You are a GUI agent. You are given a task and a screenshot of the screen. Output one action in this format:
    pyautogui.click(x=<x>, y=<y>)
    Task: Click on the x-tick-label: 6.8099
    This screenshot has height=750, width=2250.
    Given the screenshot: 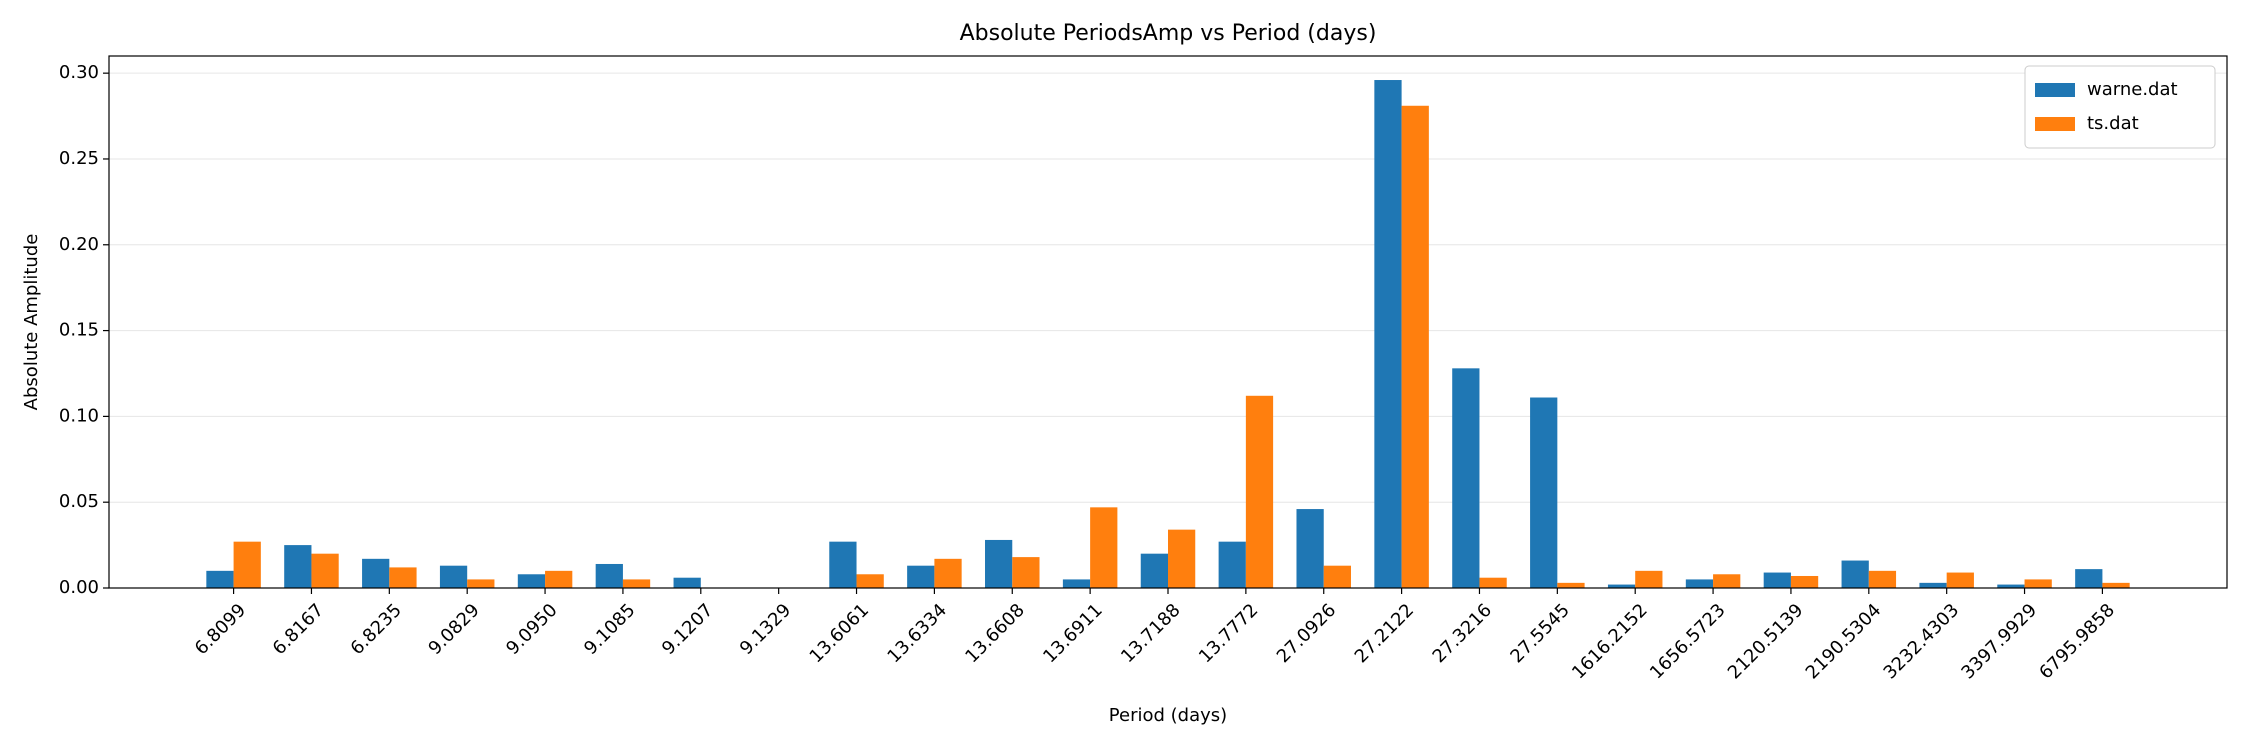 What is the action you would take?
    pyautogui.click(x=220, y=629)
    